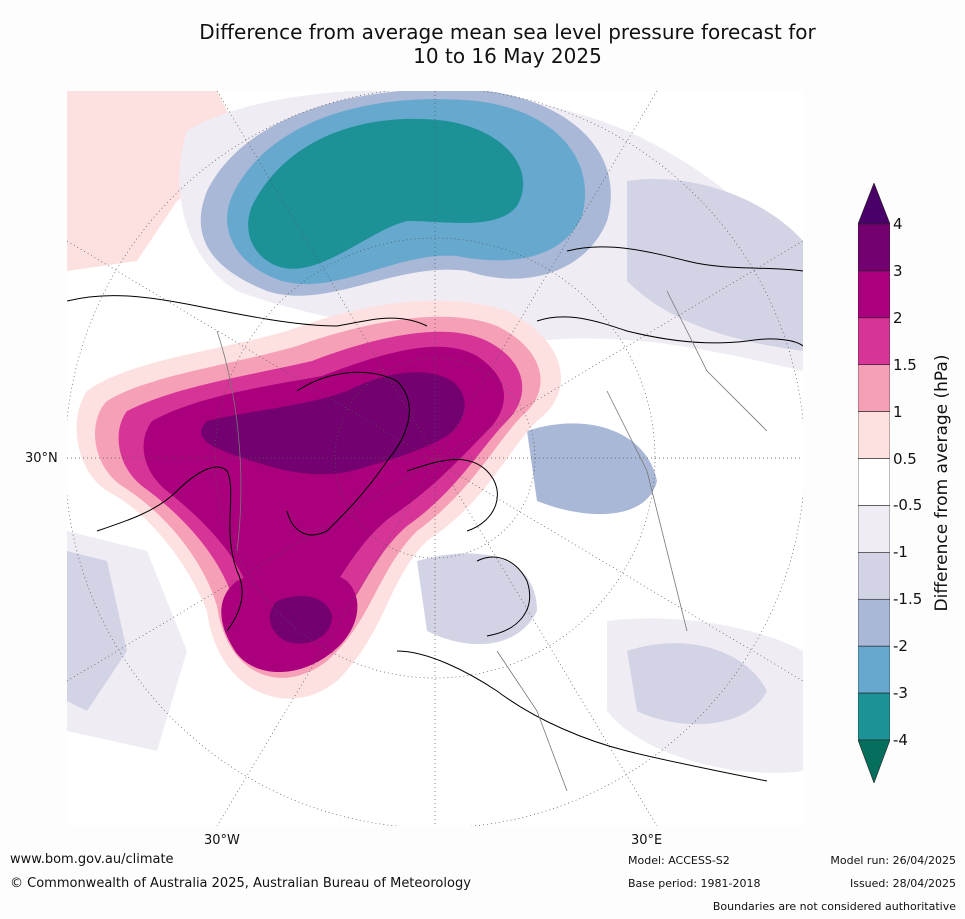 This screenshot has height=919, width=965. What do you see at coordinates (900, 646) in the screenshot?
I see `colorbar-tick-label: -2` at bounding box center [900, 646].